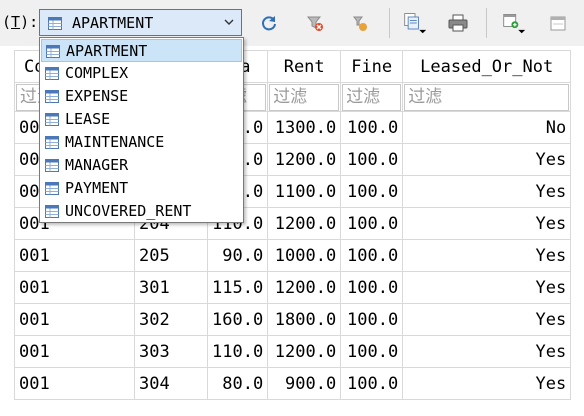 This screenshot has height=416, width=584. I want to click on dropdown-option-label: PAYMENT, so click(97, 188).